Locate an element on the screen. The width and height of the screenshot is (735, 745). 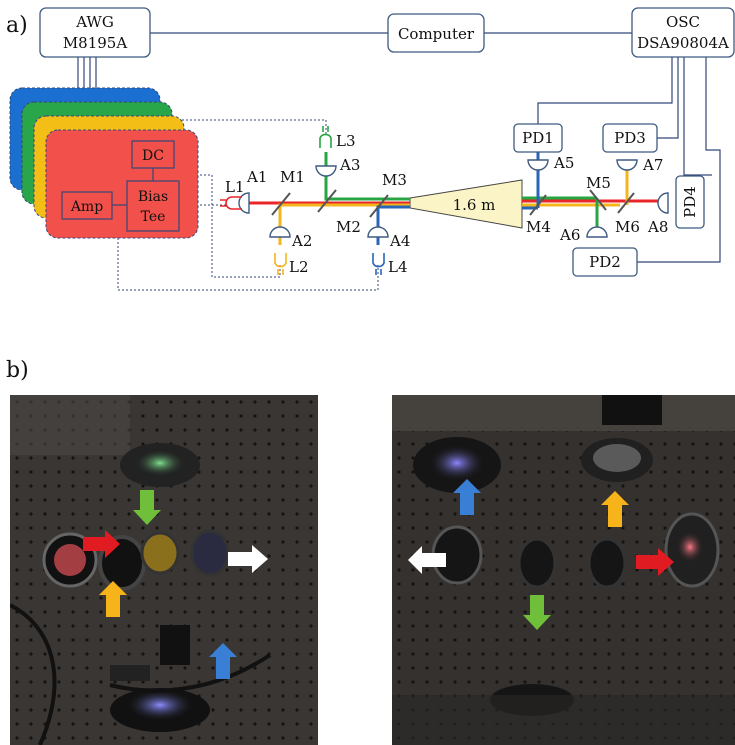
mirror-m2 is located at coordinates (327, 201).